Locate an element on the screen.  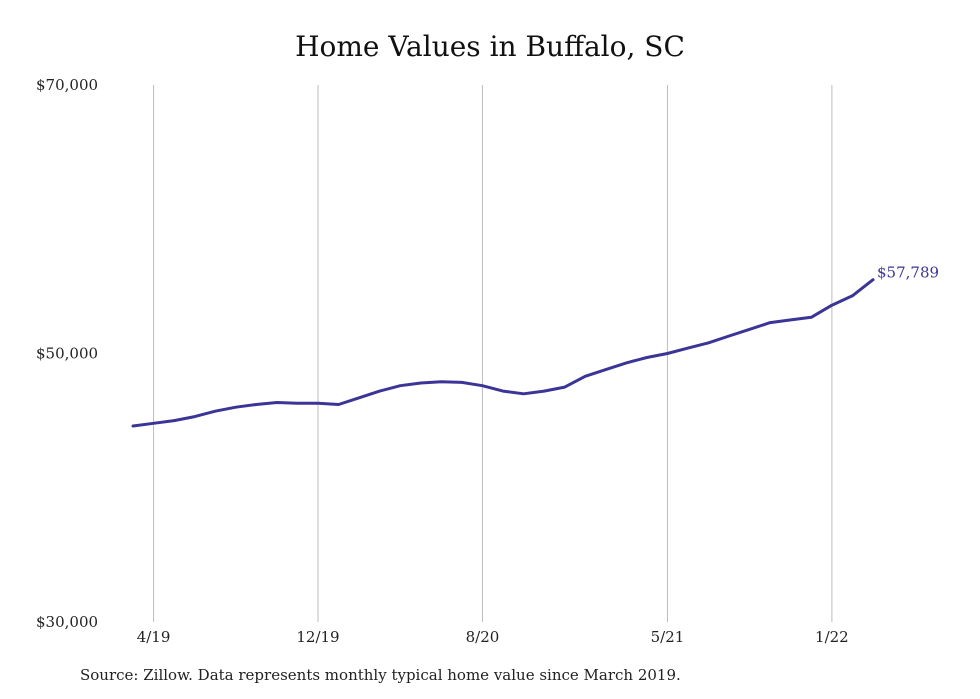
y-tick-label: $50,000 is located at coordinates (67, 354).